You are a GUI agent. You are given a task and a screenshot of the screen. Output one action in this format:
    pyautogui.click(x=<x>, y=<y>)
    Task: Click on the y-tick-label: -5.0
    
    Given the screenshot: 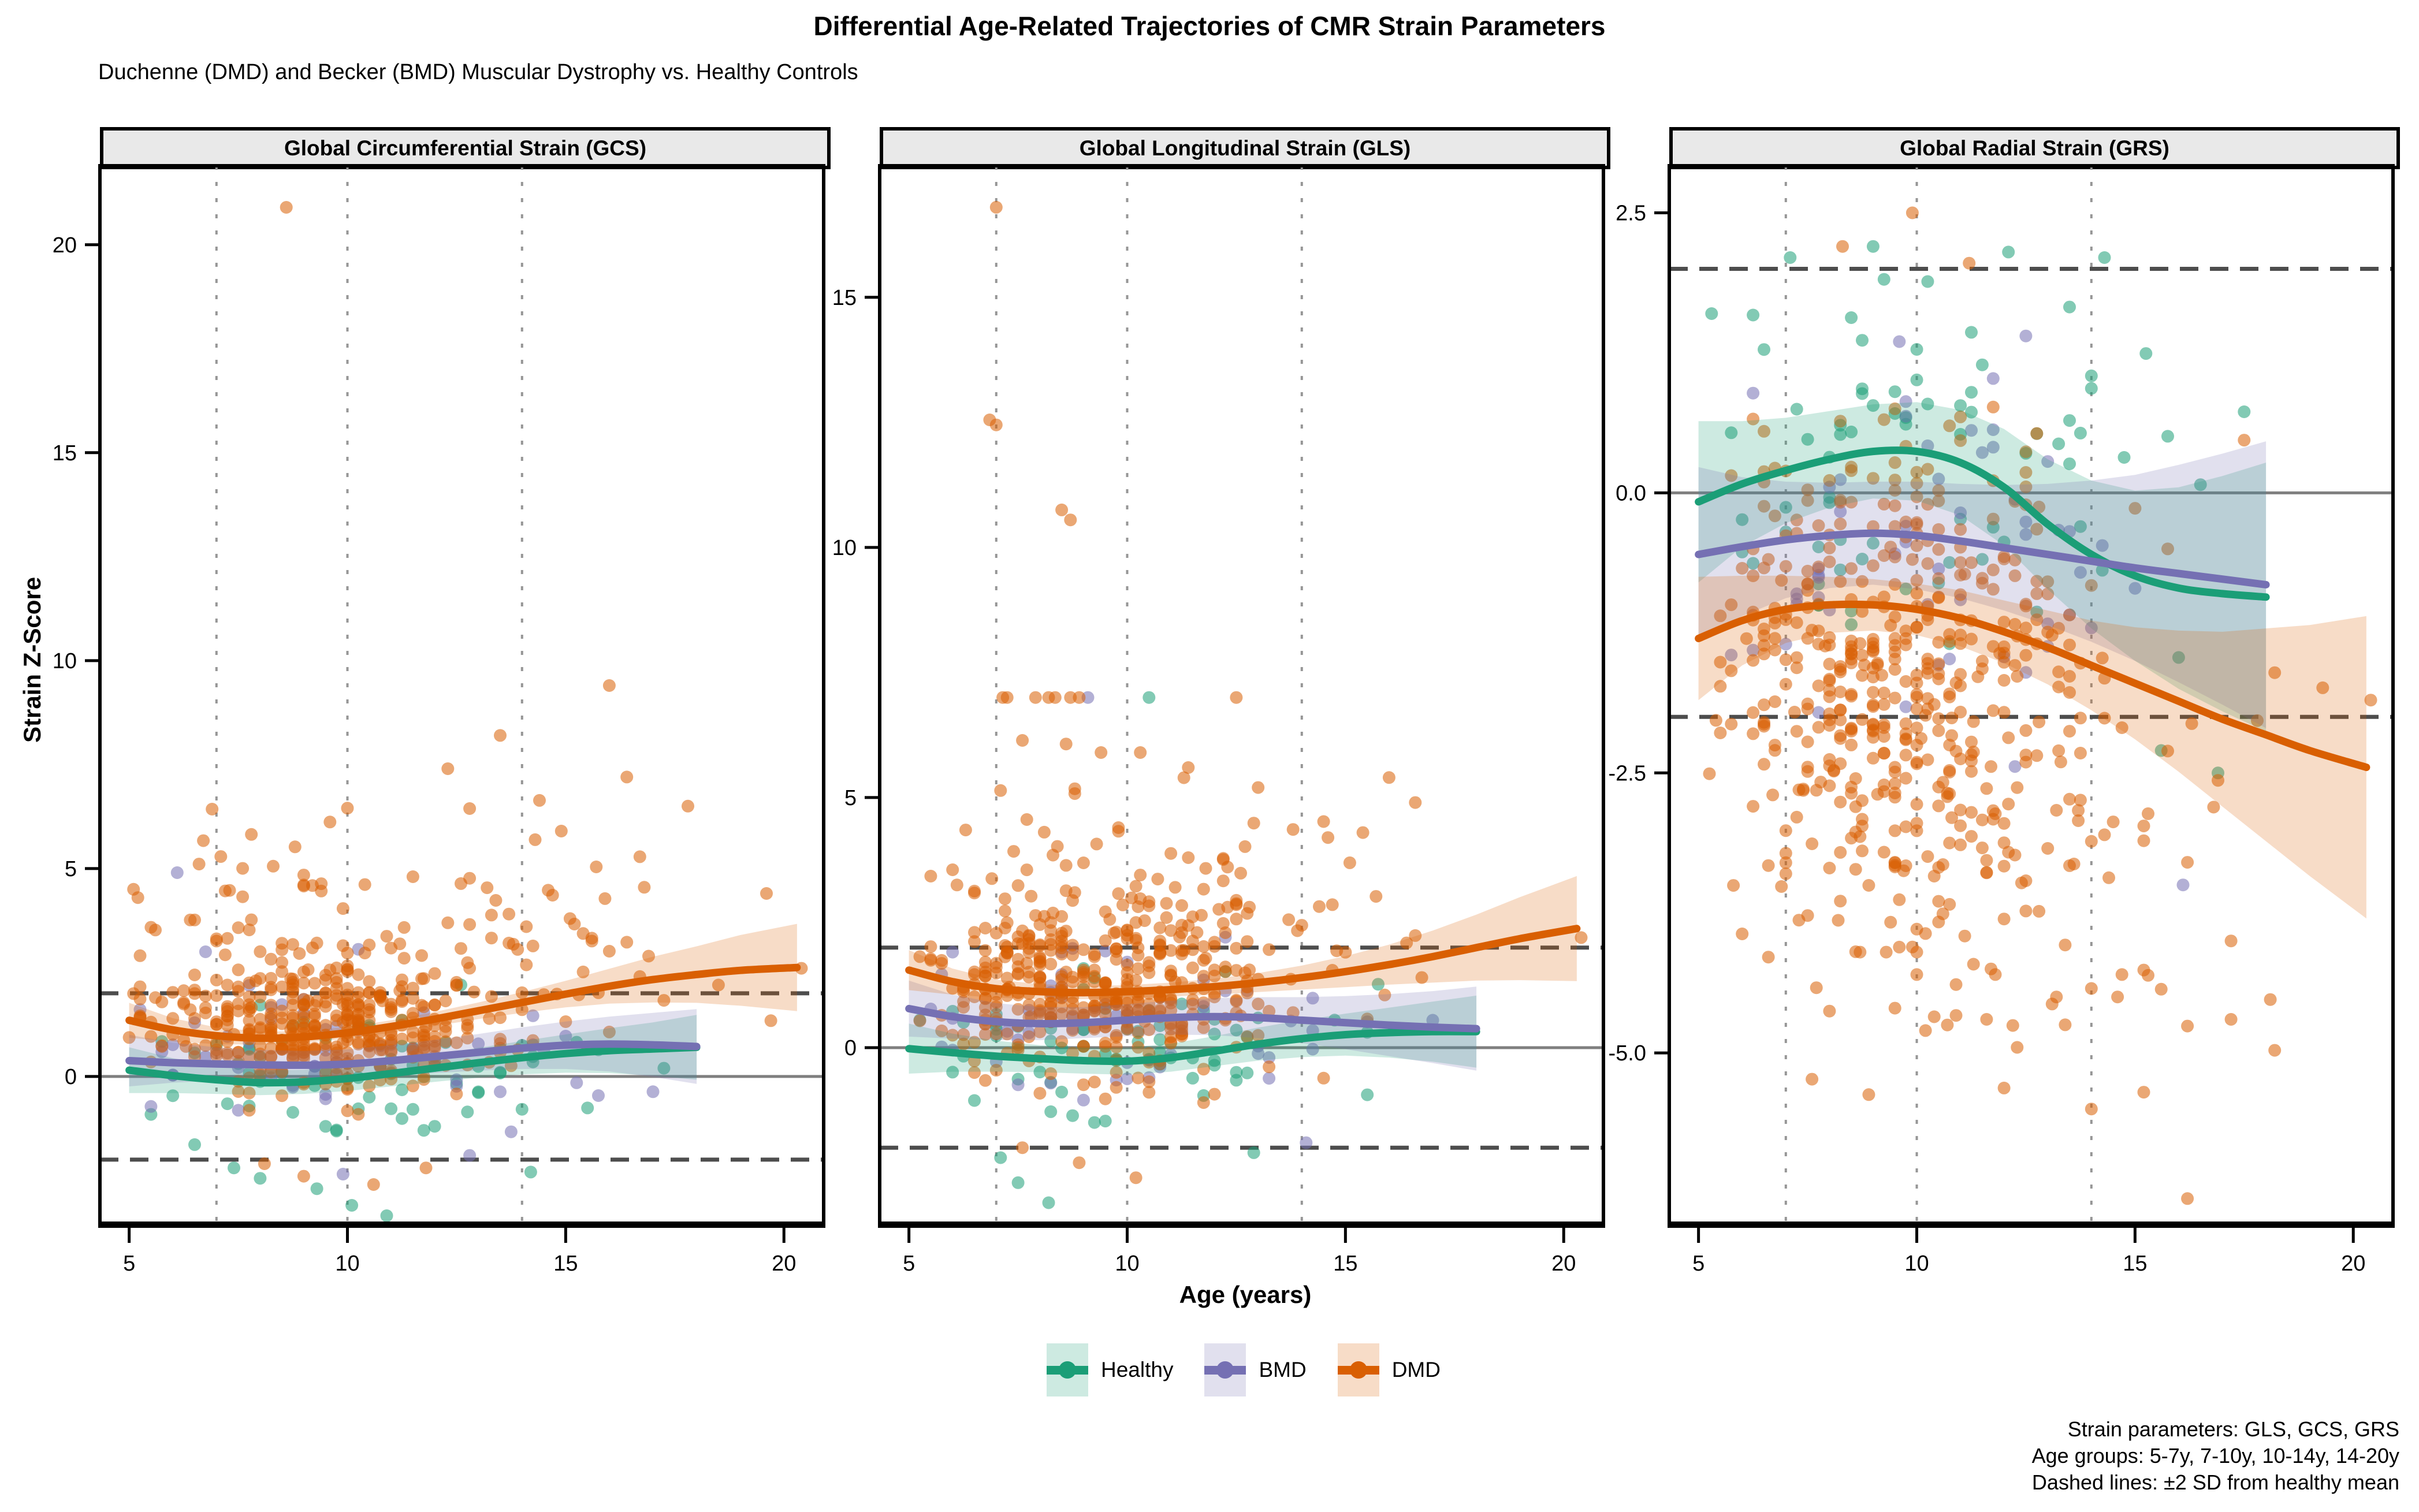 What is the action you would take?
    pyautogui.click(x=1627, y=1053)
    